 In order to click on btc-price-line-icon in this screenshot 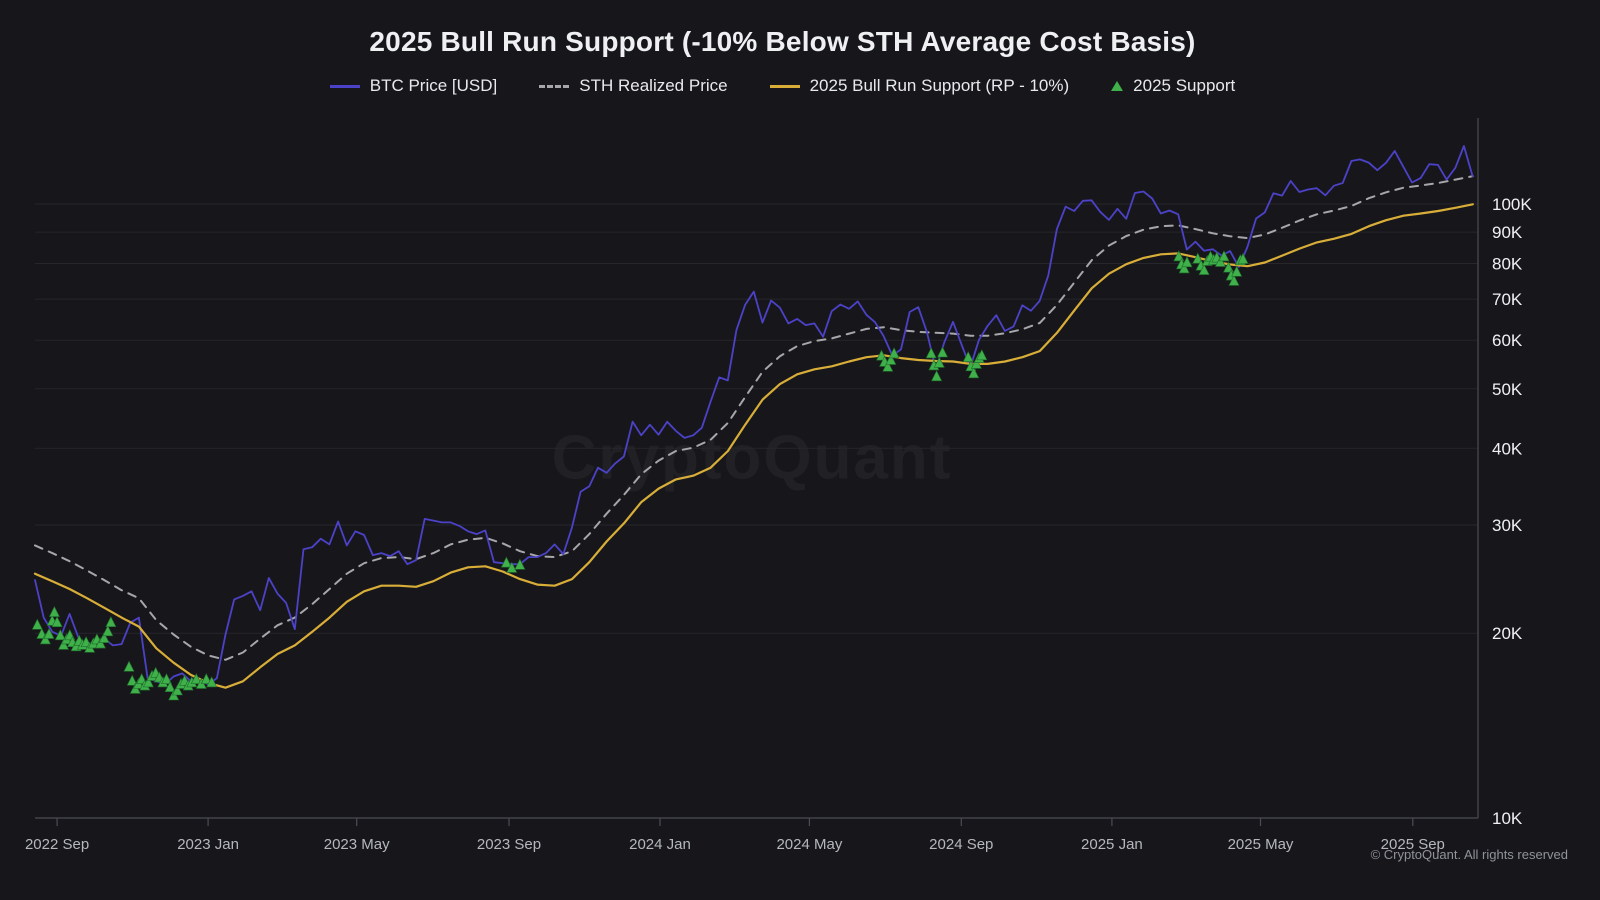, I will do `click(344, 86)`.